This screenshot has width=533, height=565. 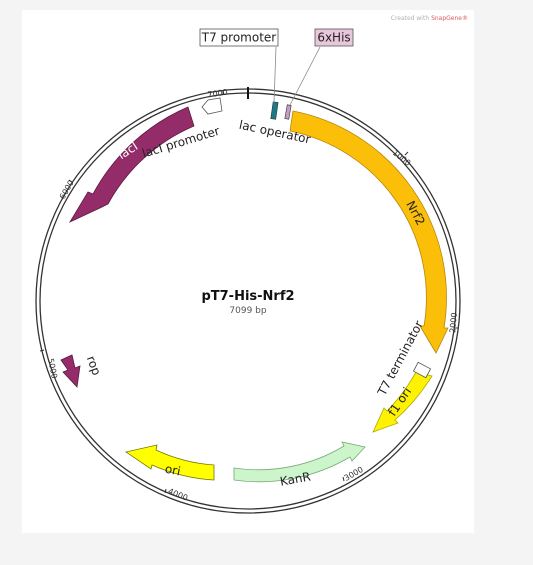 What do you see at coordinates (178, 495) in the screenshot?
I see `tick-label-4000: 4000` at bounding box center [178, 495].